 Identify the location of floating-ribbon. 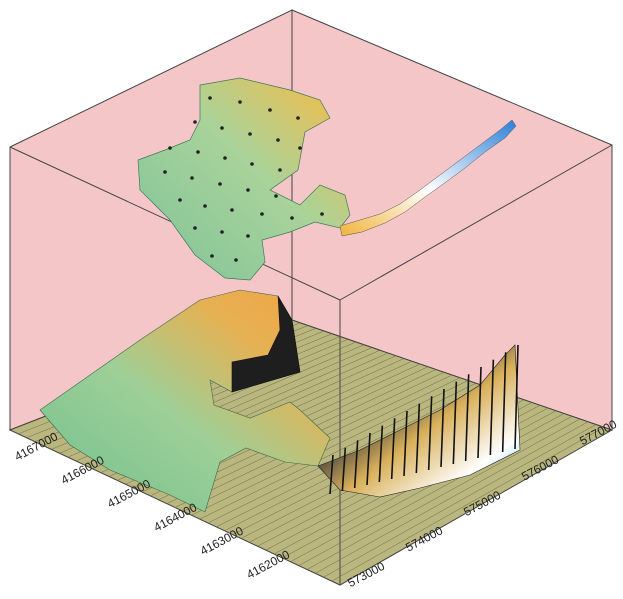
(428, 178).